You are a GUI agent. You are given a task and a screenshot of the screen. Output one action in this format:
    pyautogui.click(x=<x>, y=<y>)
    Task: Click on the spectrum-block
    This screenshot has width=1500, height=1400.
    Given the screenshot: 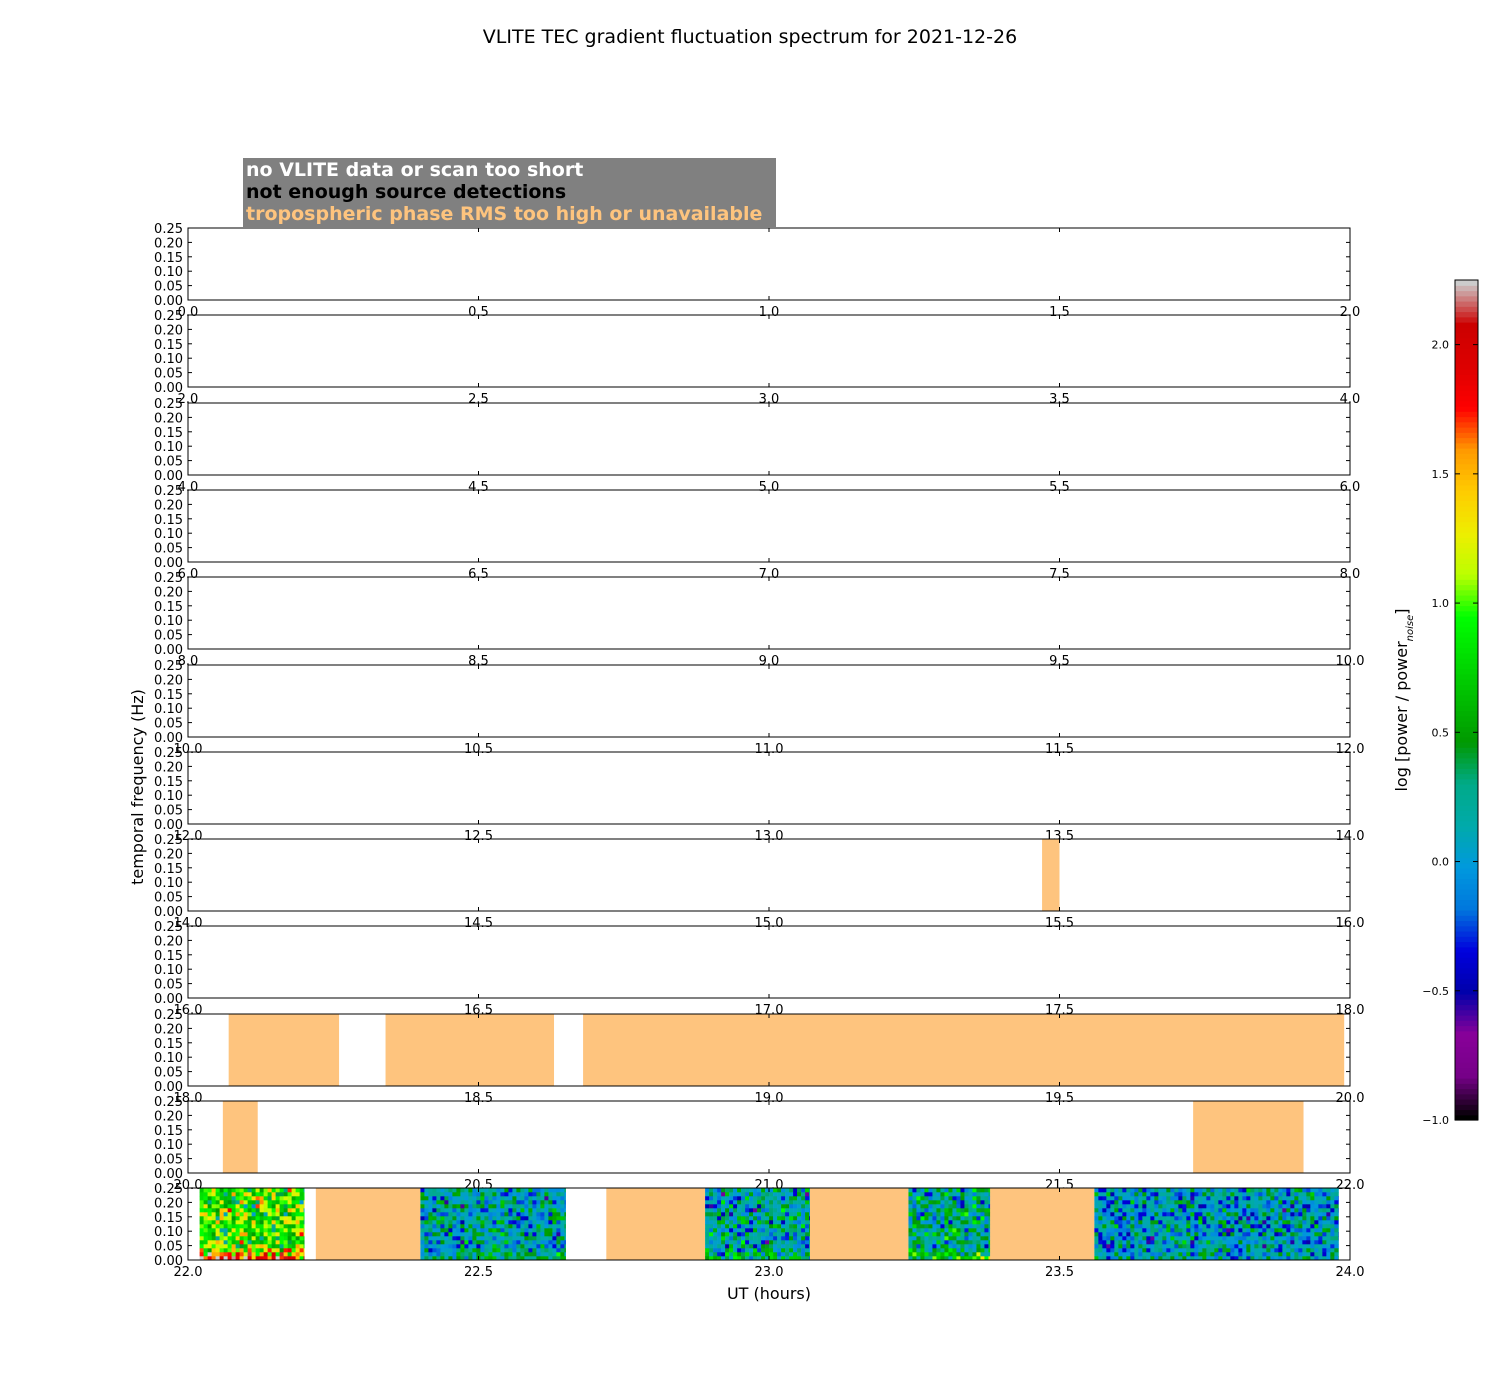 What is the action you would take?
    pyautogui.click(x=252, y=1224)
    